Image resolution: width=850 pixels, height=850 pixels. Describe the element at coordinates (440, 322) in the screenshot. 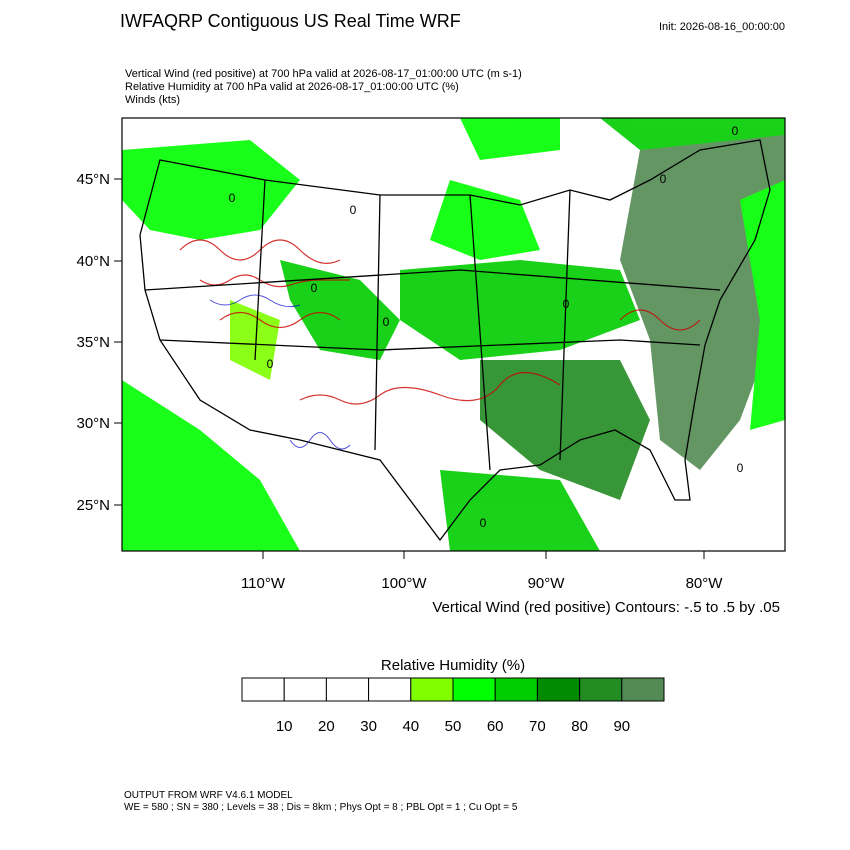

I see `vertical-wind-contours` at that location.